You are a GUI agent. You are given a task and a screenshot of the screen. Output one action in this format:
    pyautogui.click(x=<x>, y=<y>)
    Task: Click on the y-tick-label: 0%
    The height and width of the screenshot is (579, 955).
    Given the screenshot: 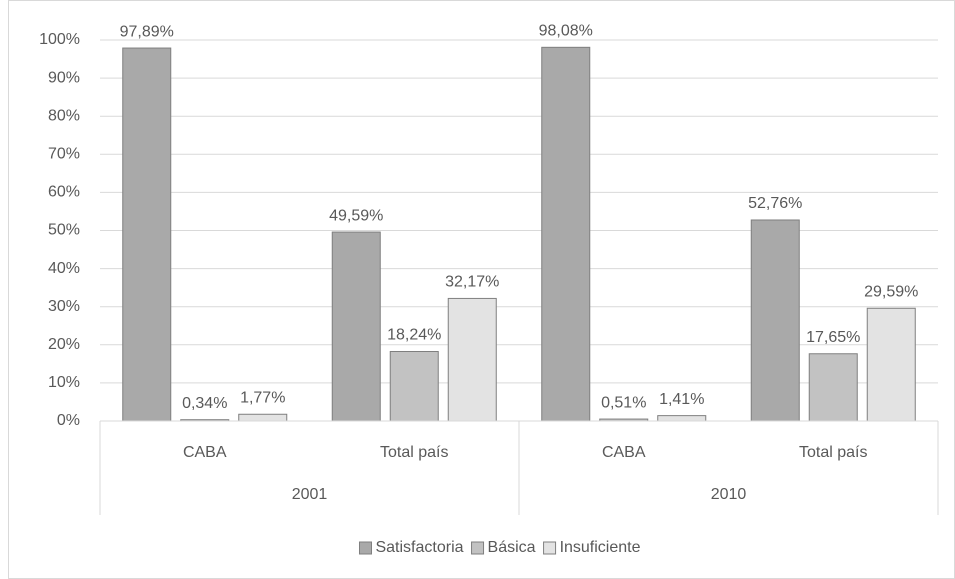 What is the action you would take?
    pyautogui.click(x=68, y=420)
    